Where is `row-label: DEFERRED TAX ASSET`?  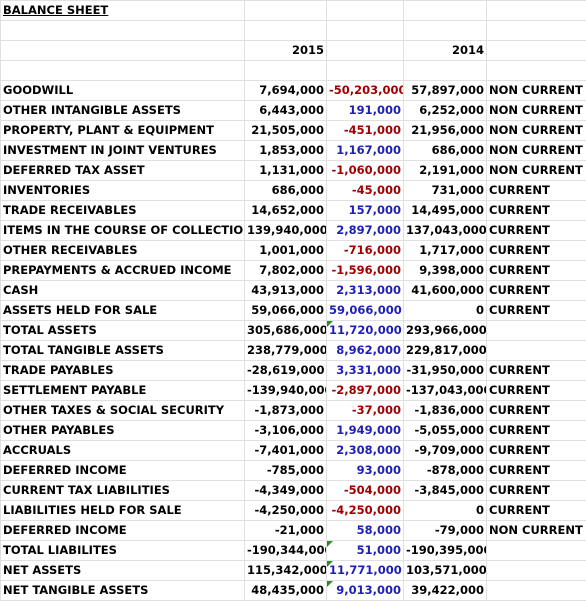
row-label: DEFERRED TAX ASSET is located at coordinates (122, 170).